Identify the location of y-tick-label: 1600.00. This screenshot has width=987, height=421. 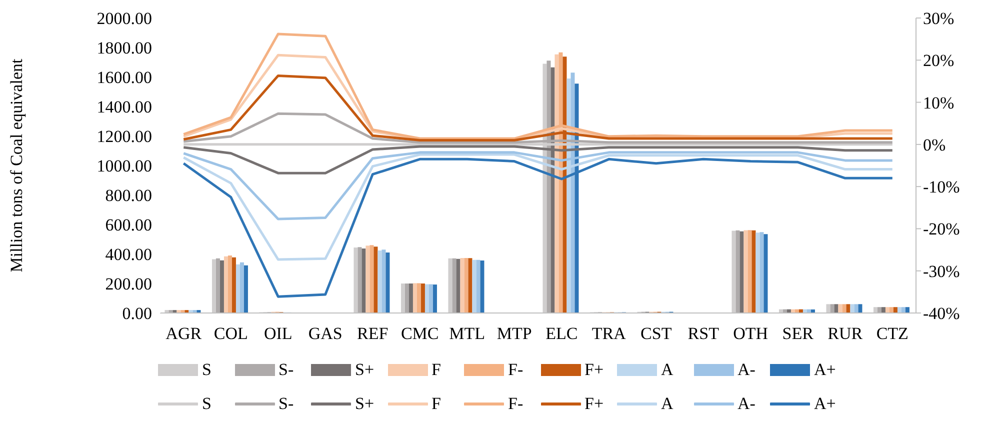
(124, 78).